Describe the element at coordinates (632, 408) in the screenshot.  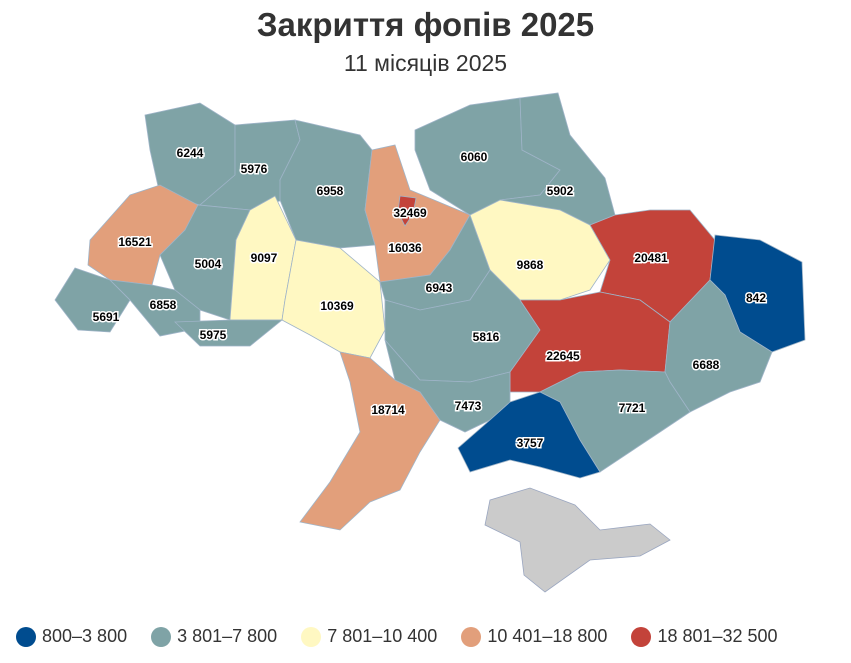
I see `region-value-label: 7721` at that location.